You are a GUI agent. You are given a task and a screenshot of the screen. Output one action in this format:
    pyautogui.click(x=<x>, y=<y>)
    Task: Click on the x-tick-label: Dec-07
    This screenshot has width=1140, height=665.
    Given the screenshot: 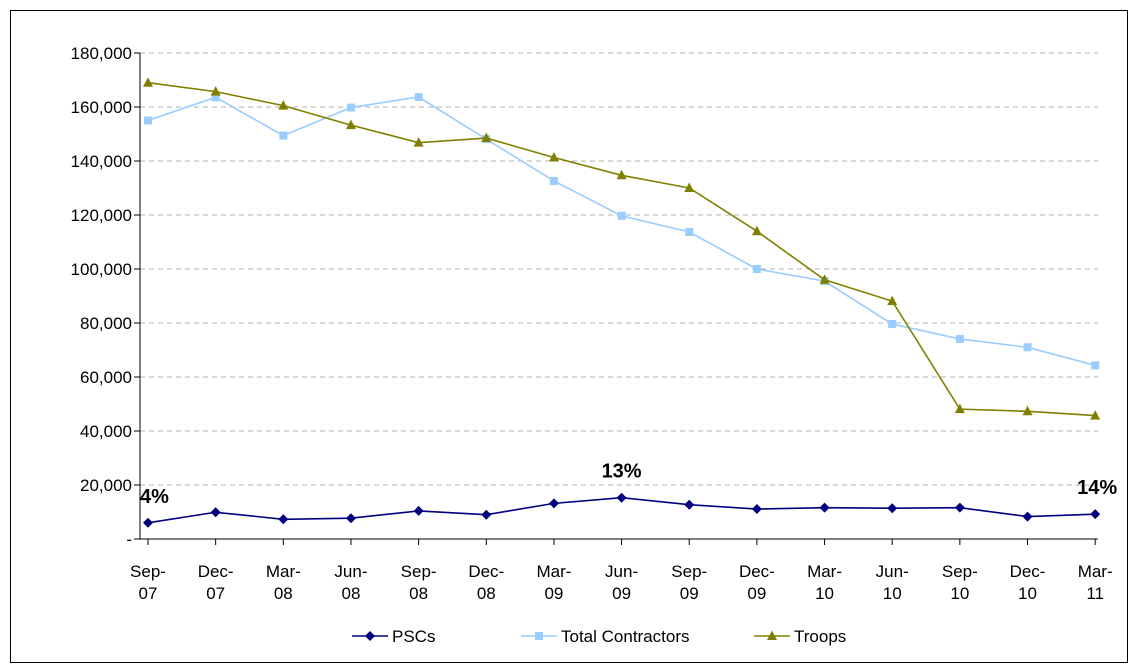 What is the action you would take?
    pyautogui.click(x=216, y=582)
    